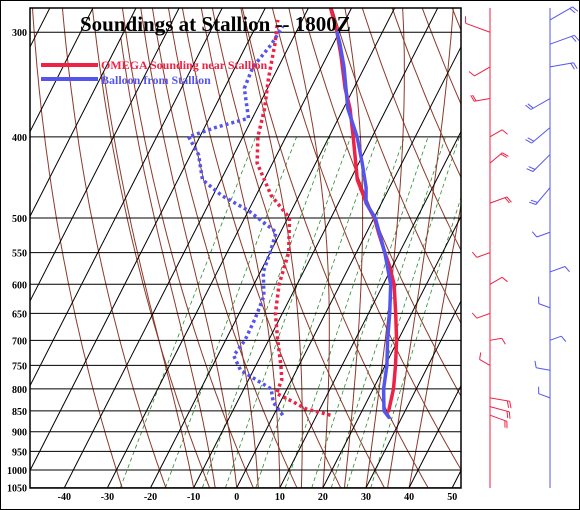  Describe the element at coordinates (150, 497) in the screenshot. I see `x-tick-label: -20` at that location.